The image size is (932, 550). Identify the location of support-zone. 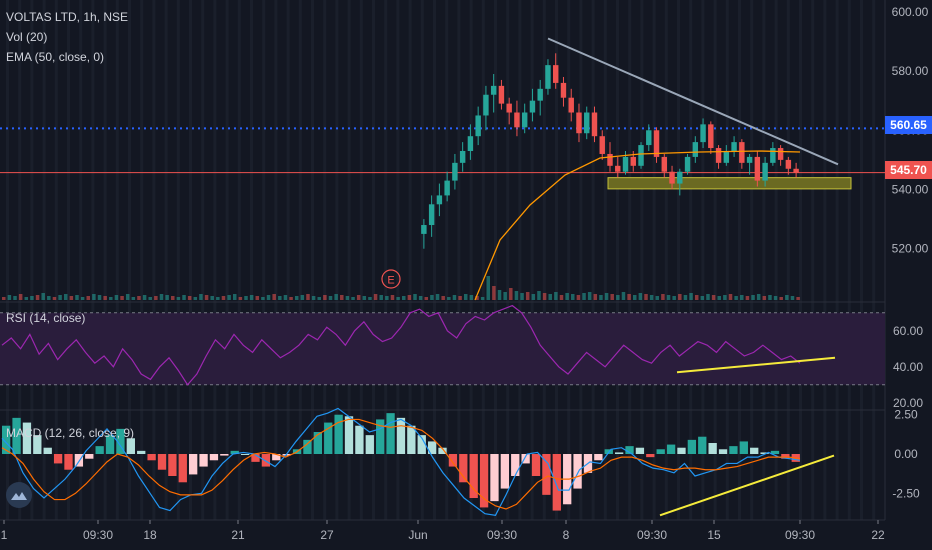
(729, 183).